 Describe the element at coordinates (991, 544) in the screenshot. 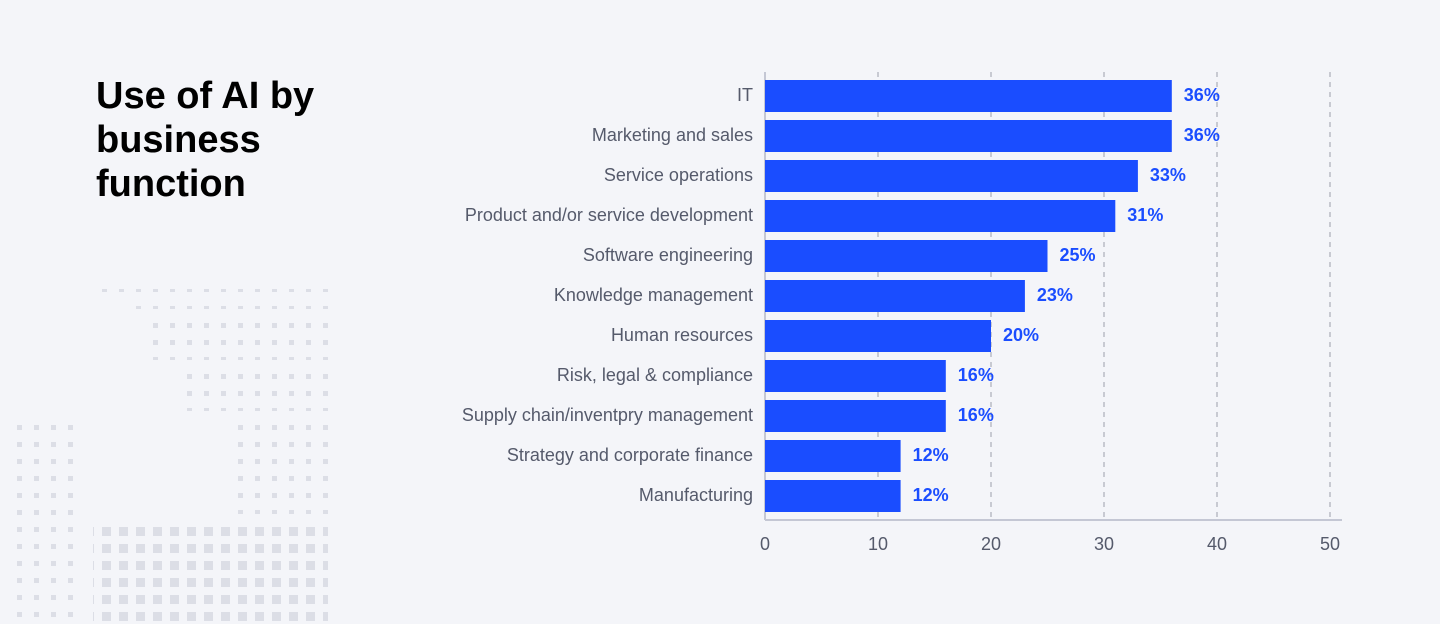

I see `x-tick-label: 20` at that location.